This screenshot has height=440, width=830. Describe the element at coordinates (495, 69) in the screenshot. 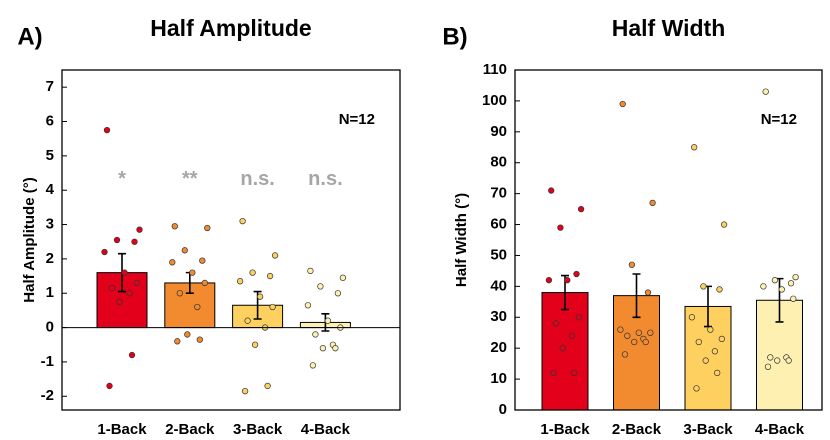

I see `y-tick-label: 110` at that location.